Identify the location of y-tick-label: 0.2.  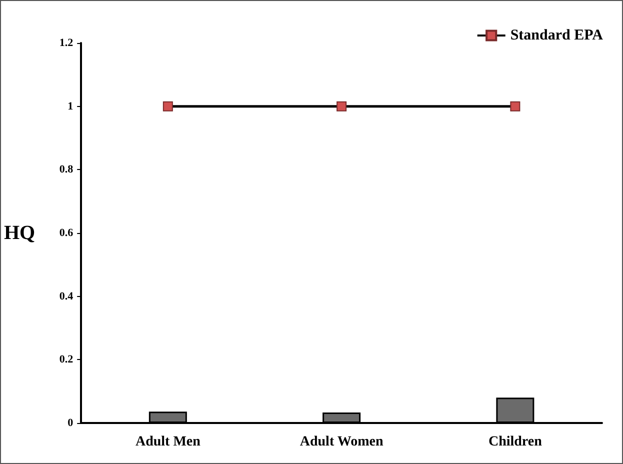
(66, 360).